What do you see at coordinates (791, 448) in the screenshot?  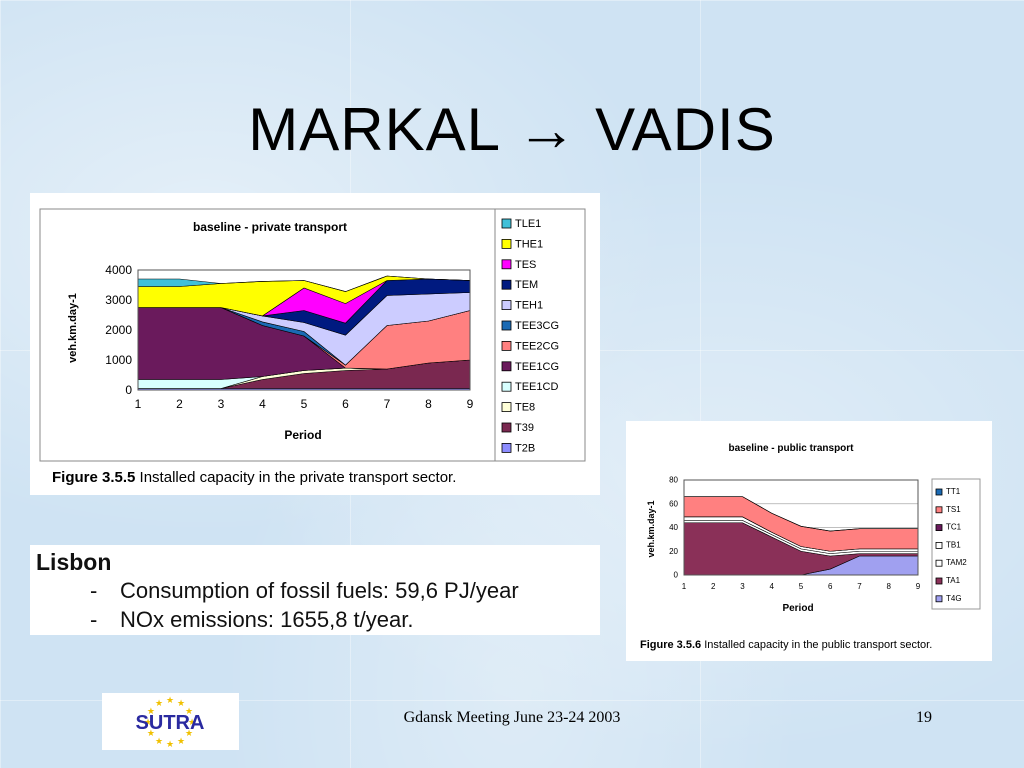 I see `chart-title: baseline - public transport` at bounding box center [791, 448].